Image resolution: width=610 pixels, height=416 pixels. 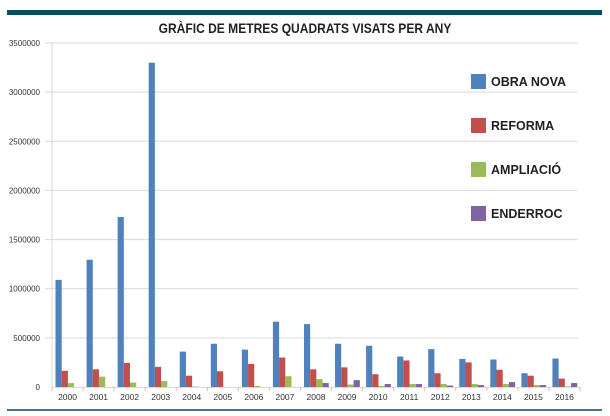 I want to click on y-tick-label: 500000, so click(x=26, y=338).